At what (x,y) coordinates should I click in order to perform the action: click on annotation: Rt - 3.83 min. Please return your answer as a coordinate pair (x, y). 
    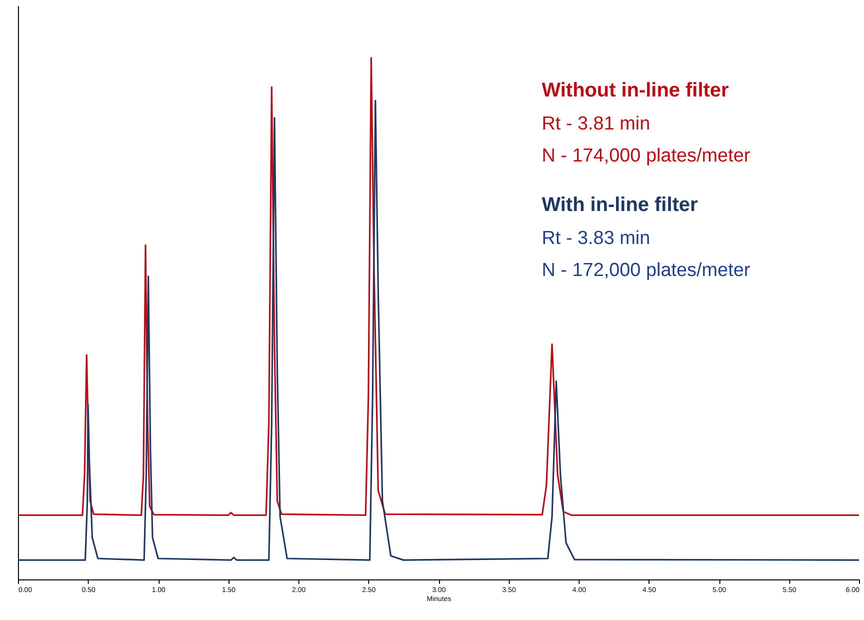
    Looking at the image, I should click on (596, 239).